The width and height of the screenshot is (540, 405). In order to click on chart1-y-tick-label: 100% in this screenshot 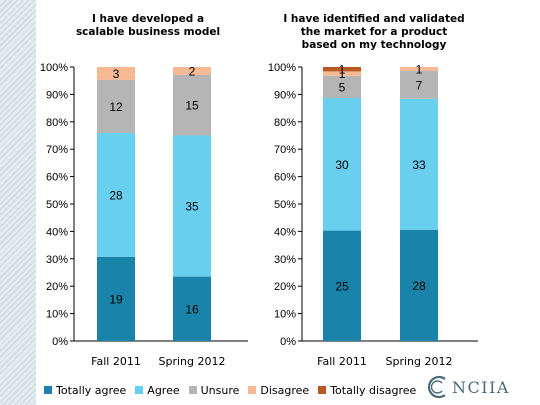, I will do `click(54, 68)`.